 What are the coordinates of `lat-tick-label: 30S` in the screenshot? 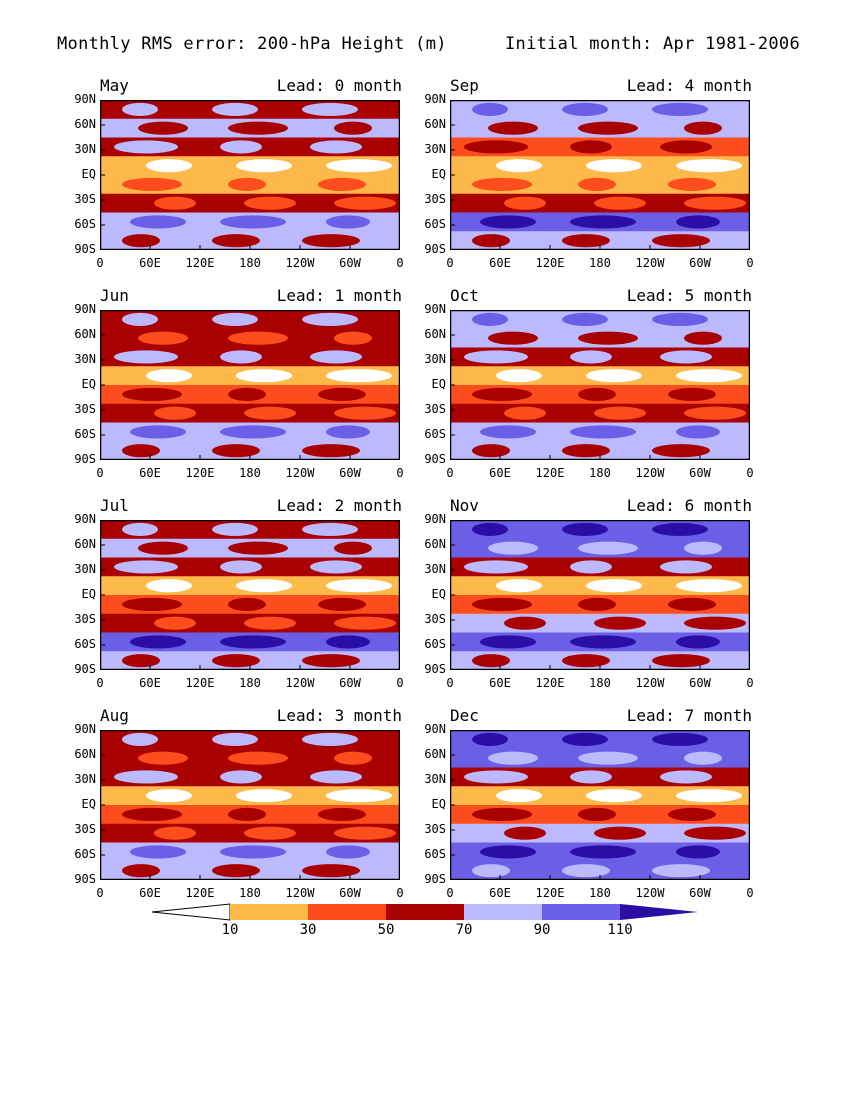 It's located at (85, 199).